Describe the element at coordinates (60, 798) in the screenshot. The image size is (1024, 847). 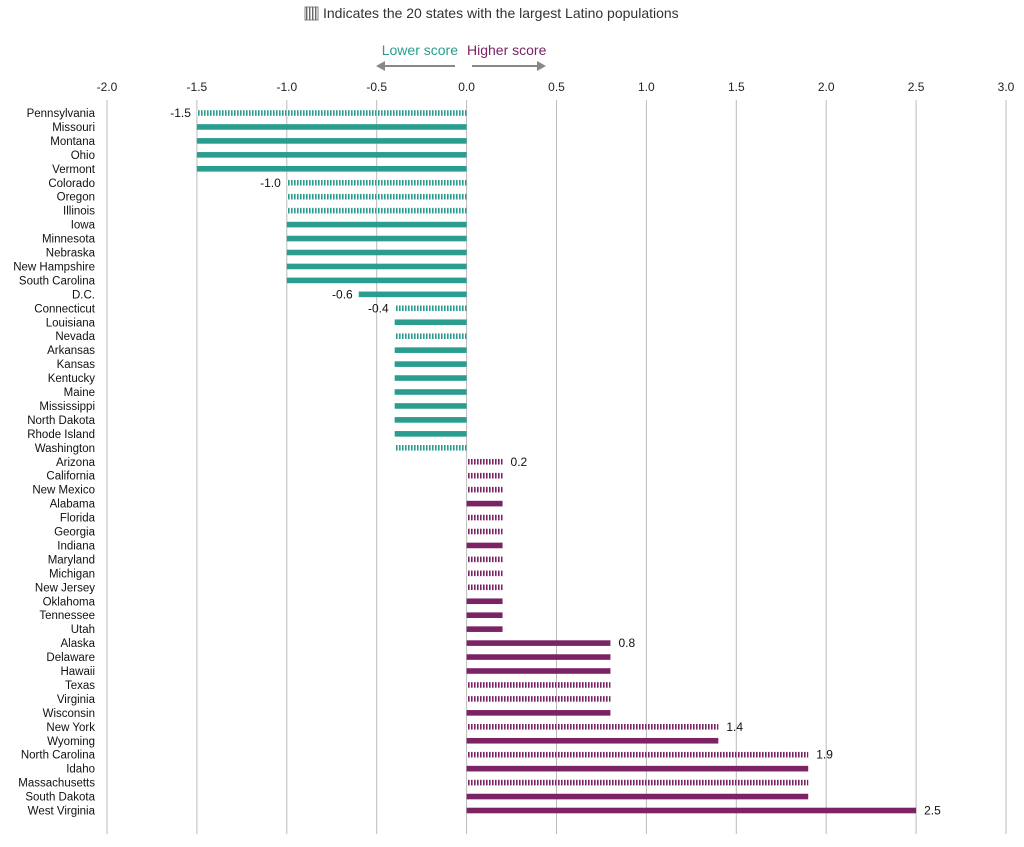
I see `category-label: South Dakota` at that location.